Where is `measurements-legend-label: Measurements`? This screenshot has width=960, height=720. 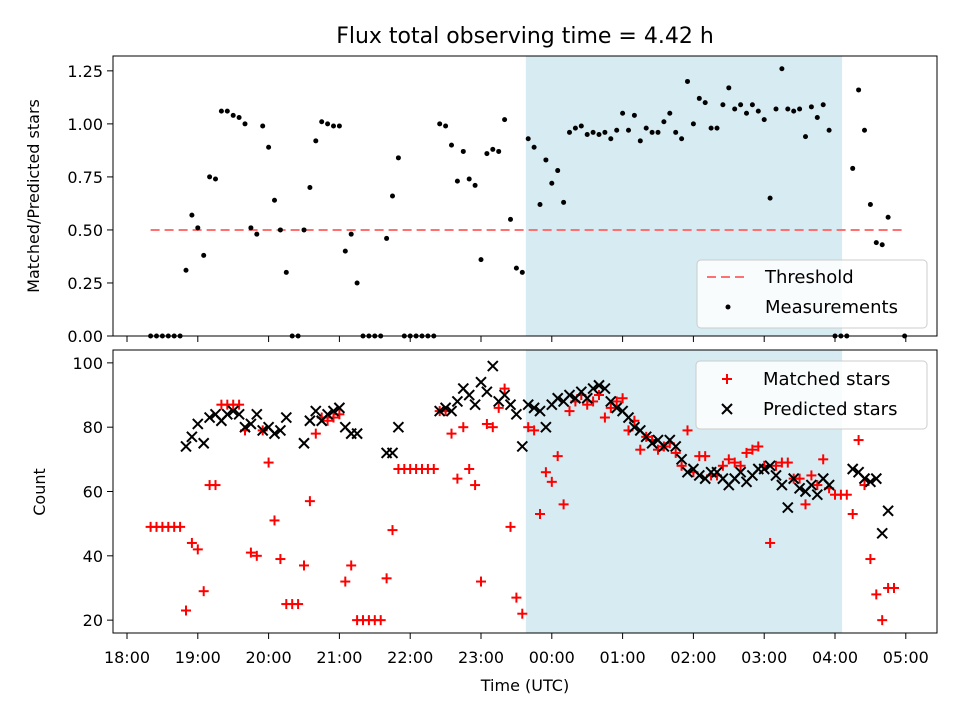 measurements-legend-label: Measurements is located at coordinates (831, 307).